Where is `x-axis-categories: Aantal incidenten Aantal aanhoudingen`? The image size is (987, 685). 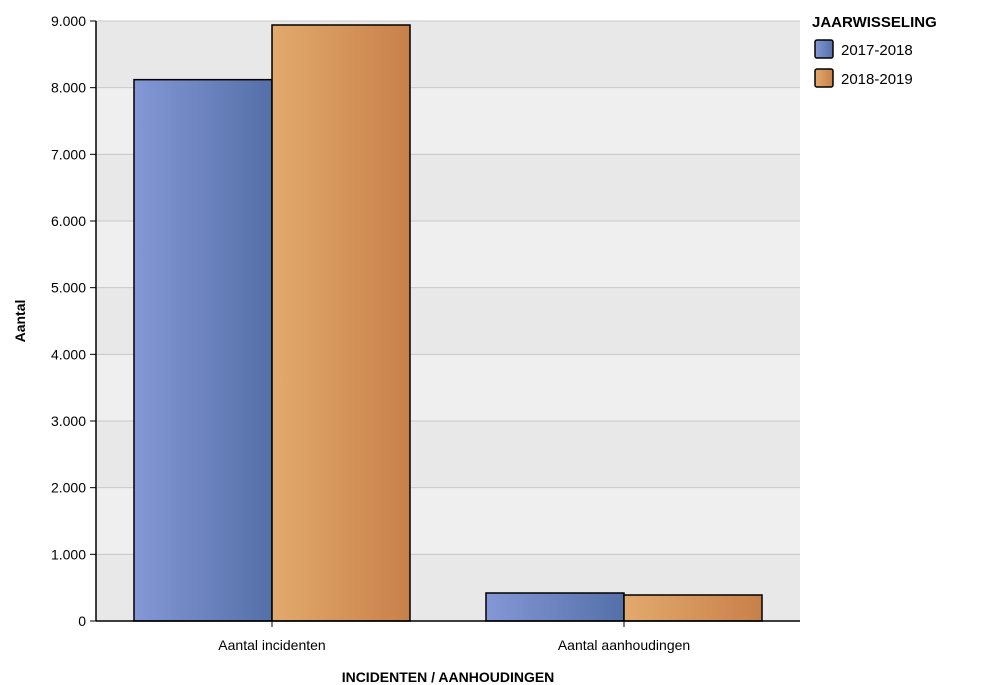
x-axis-categories: Aantal incidenten Aantal aanhoudingen is located at coordinates (454, 637).